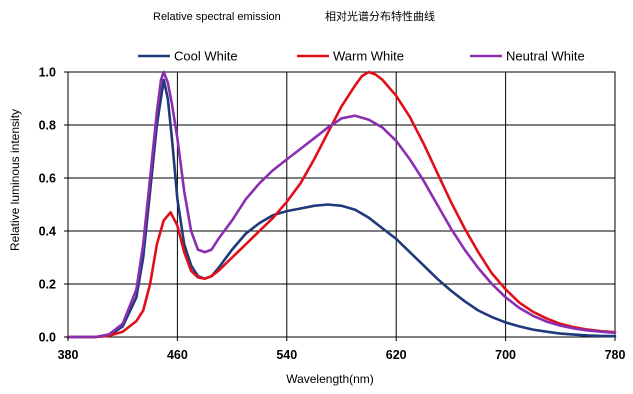 This screenshot has width=633, height=394. What do you see at coordinates (47, 232) in the screenshot?
I see `y-tick-label: 0.4` at bounding box center [47, 232].